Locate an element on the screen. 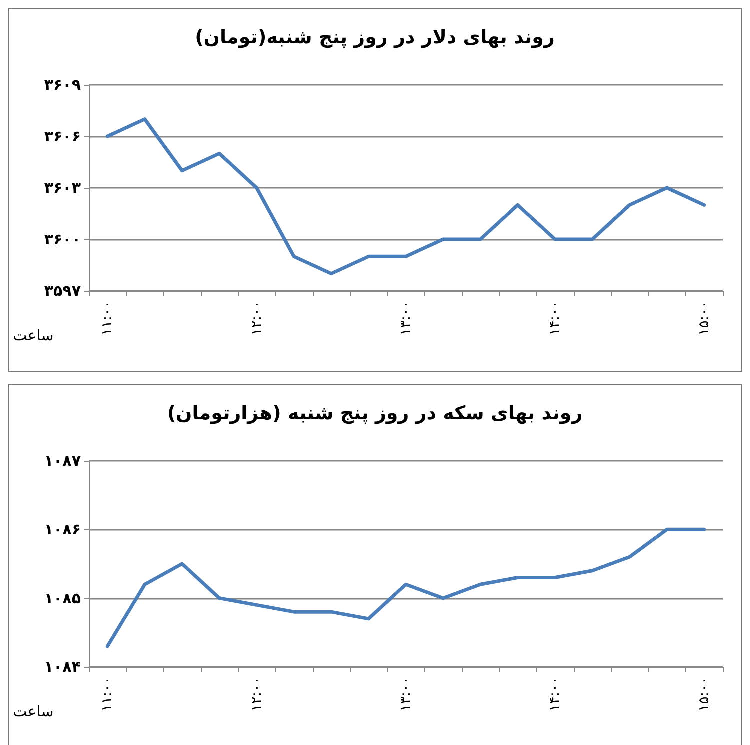  y-tick-label: ۳۶۰۰ is located at coordinates (62, 239).